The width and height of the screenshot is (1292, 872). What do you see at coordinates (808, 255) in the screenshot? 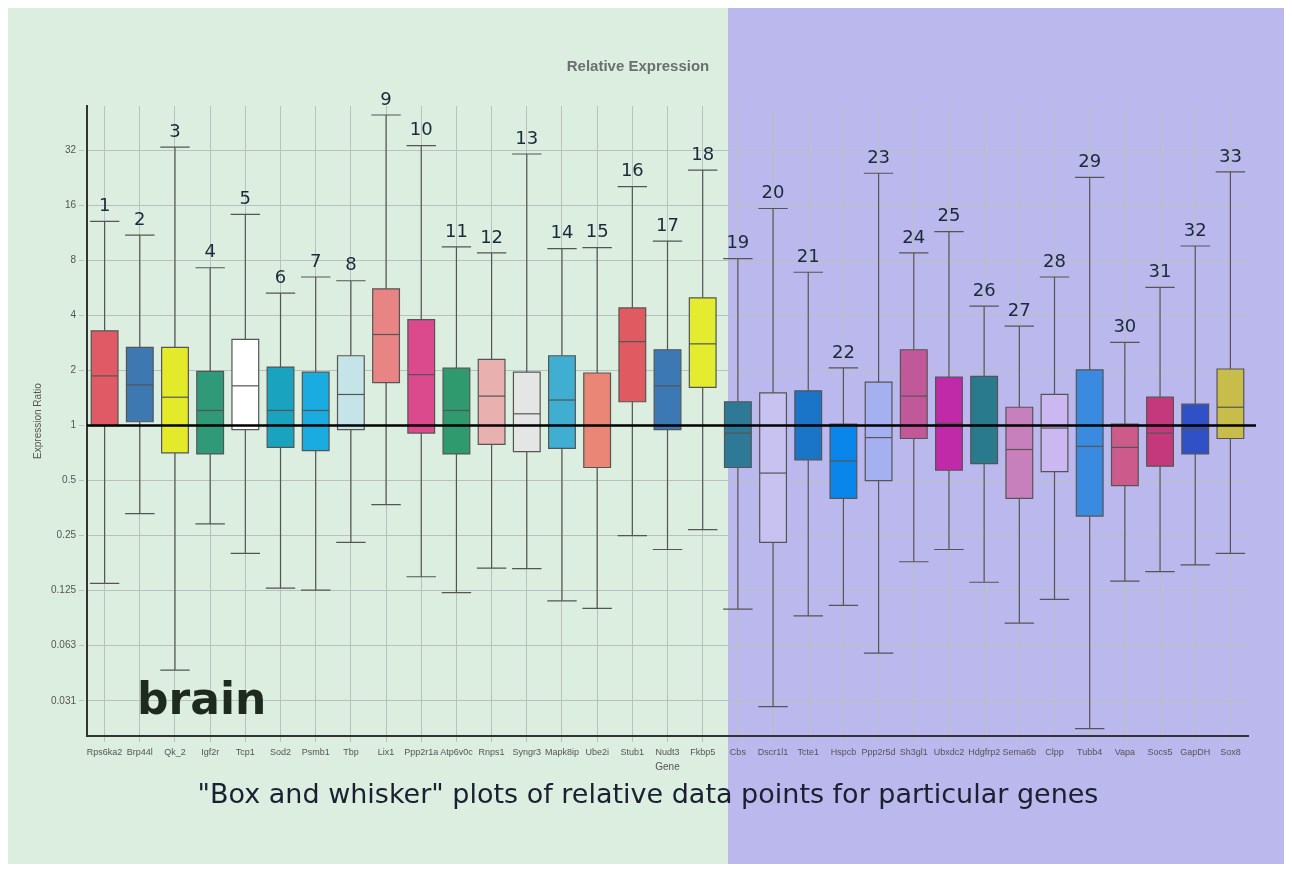
I see `annotation: 21` at bounding box center [808, 255].